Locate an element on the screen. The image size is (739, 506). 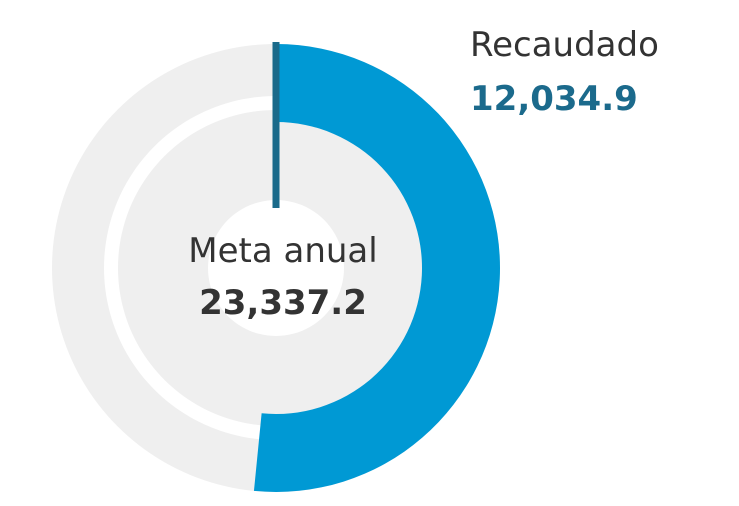
center-value: 23,337.2 is located at coordinates (283, 303).